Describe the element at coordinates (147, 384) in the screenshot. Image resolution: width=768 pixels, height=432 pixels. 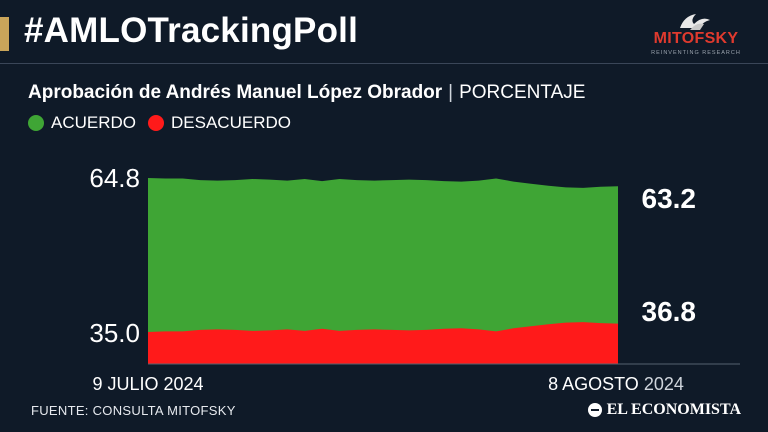
I see `x-tick-label-start: 9 JULIO 2024` at that location.